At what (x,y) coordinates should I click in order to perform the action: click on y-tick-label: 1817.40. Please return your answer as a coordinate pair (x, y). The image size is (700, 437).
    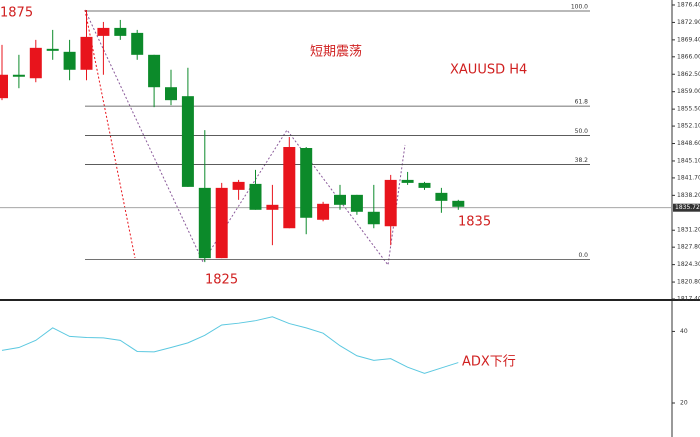
    Looking at the image, I should click on (688, 299).